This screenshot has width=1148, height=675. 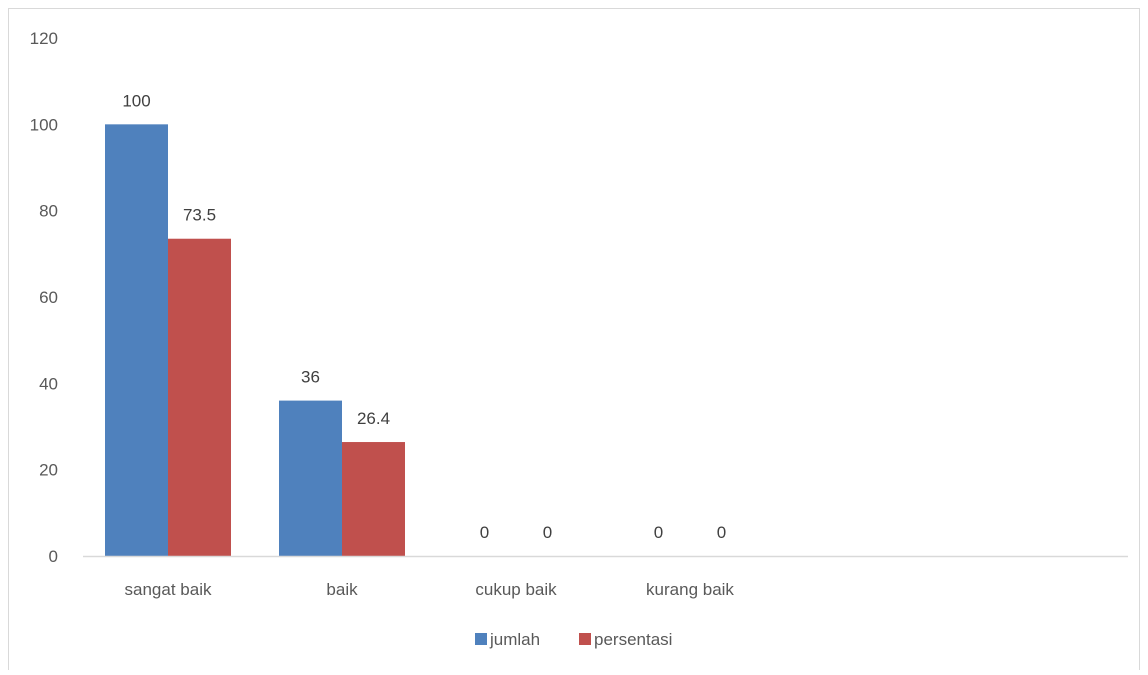 What do you see at coordinates (605, 577) in the screenshot?
I see `x-axis: sangat baik baik cukup baik kurang baik` at bounding box center [605, 577].